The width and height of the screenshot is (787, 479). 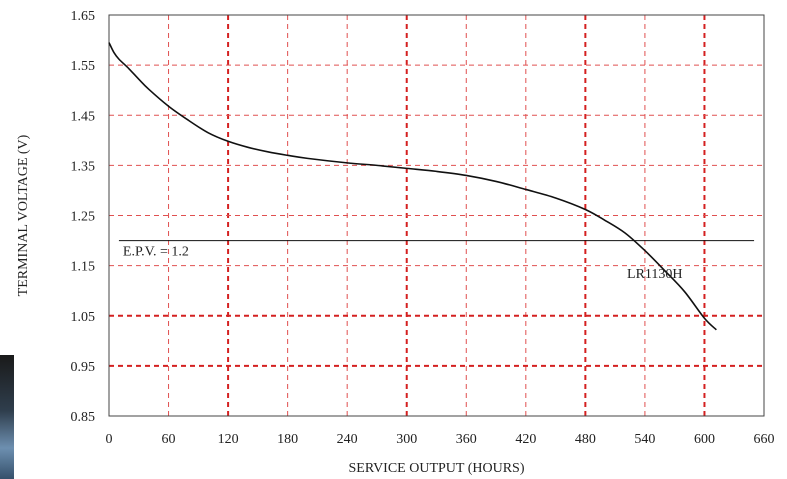 What do you see at coordinates (83, 267) in the screenshot?
I see `y-tick-label: 1.15` at bounding box center [83, 267].